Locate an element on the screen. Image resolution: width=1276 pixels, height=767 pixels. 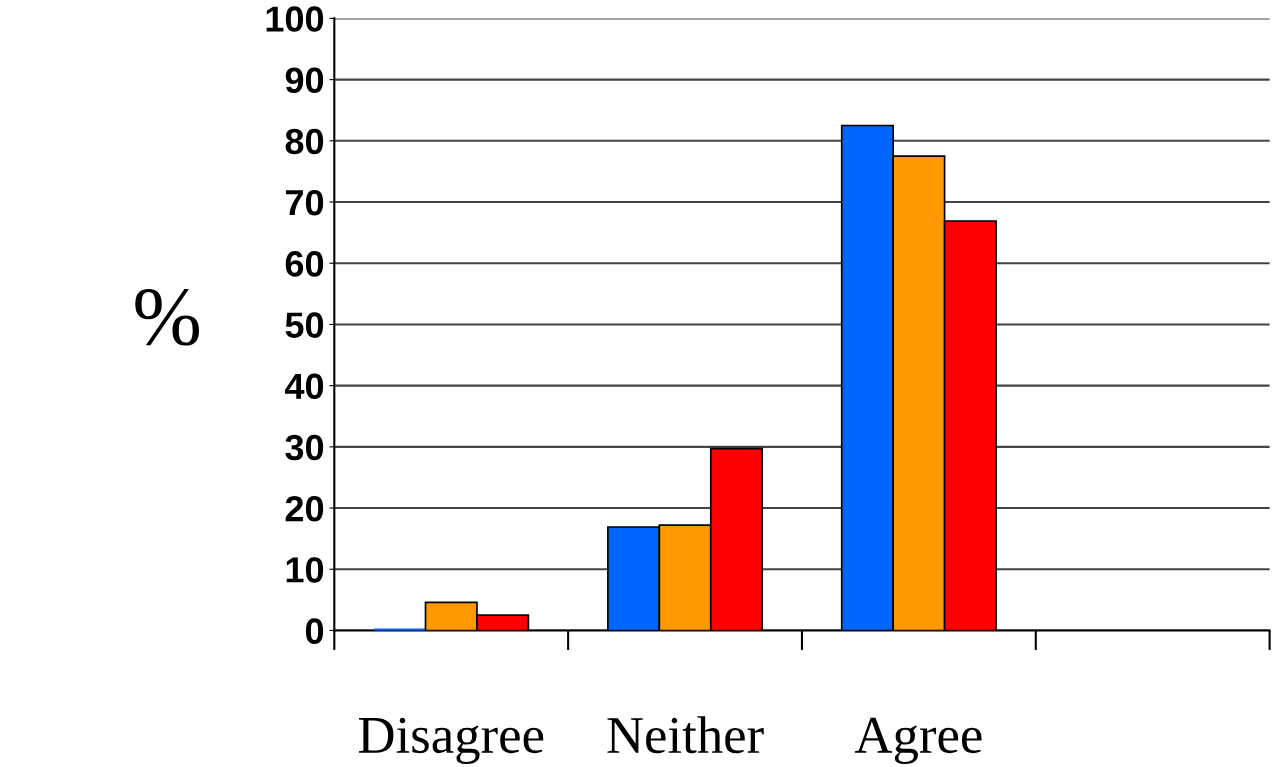
y-tick-label: 40 is located at coordinates (304, 386).